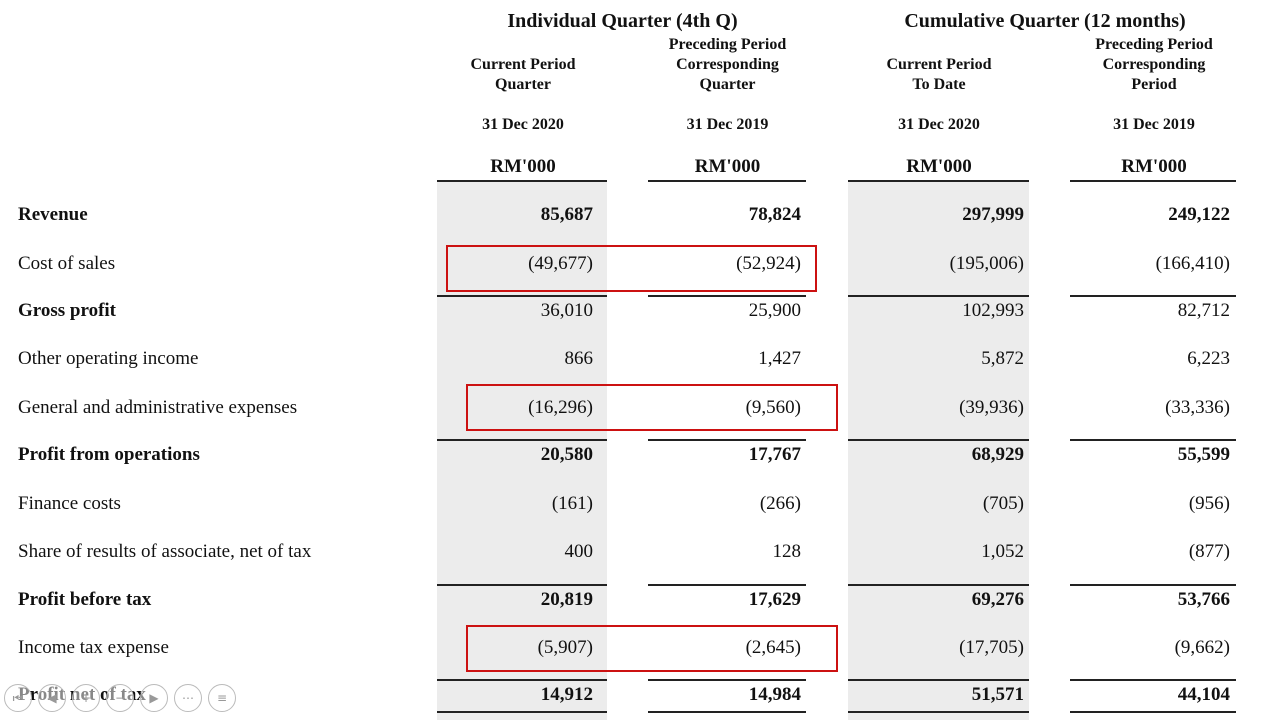 The width and height of the screenshot is (1280, 720). Describe the element at coordinates (1203, 310) in the screenshot. I see `row-value: 82,712` at that location.